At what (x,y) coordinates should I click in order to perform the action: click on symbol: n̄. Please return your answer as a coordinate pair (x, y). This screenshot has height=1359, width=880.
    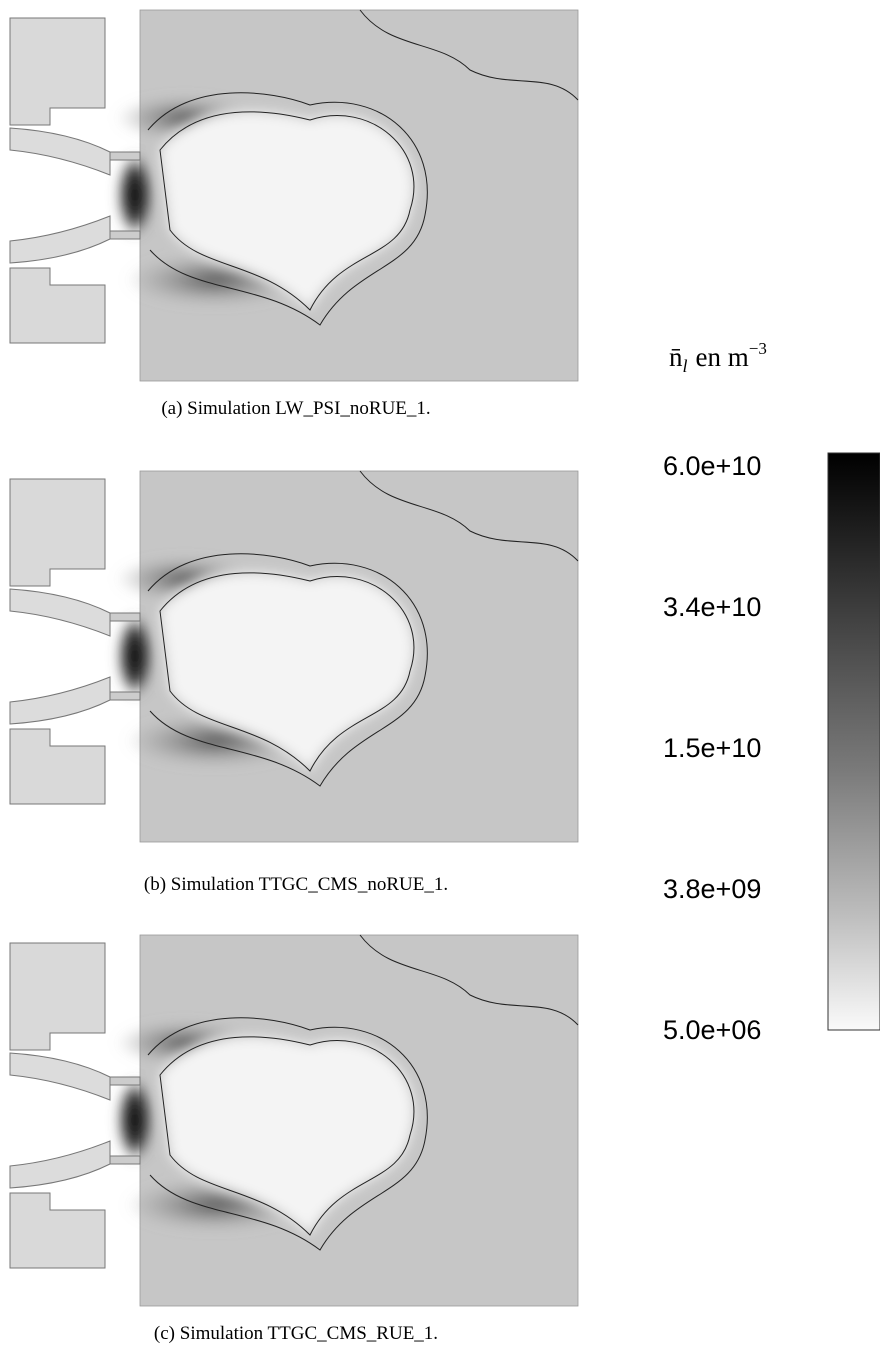
    Looking at the image, I should click on (676, 357).